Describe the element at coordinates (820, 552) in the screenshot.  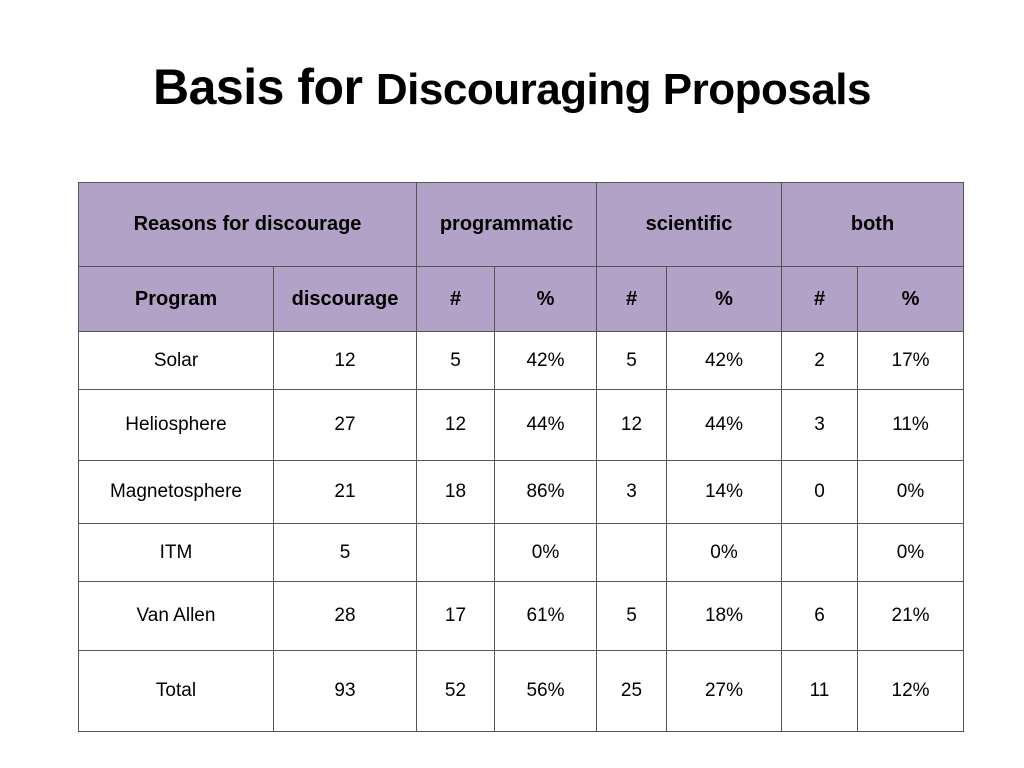
I see `cell-both-count` at that location.